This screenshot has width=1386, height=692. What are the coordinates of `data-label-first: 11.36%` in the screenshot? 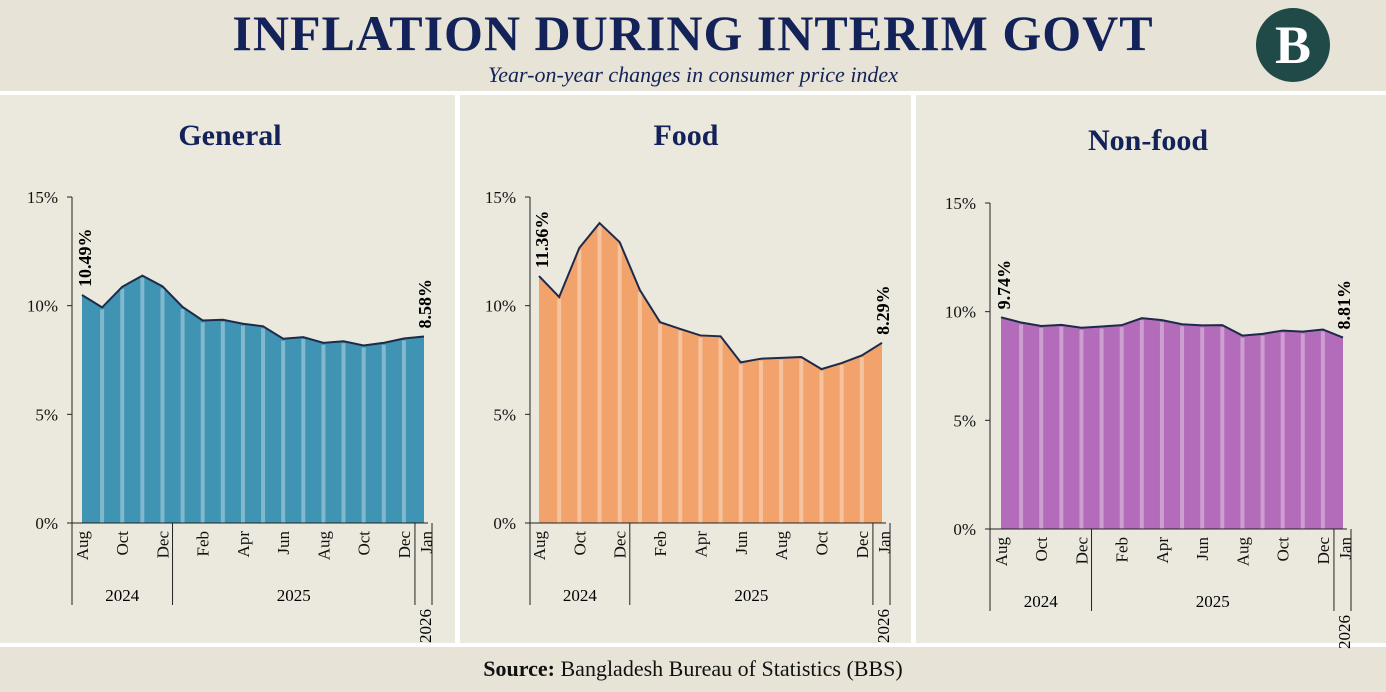 It's located at (542, 240).